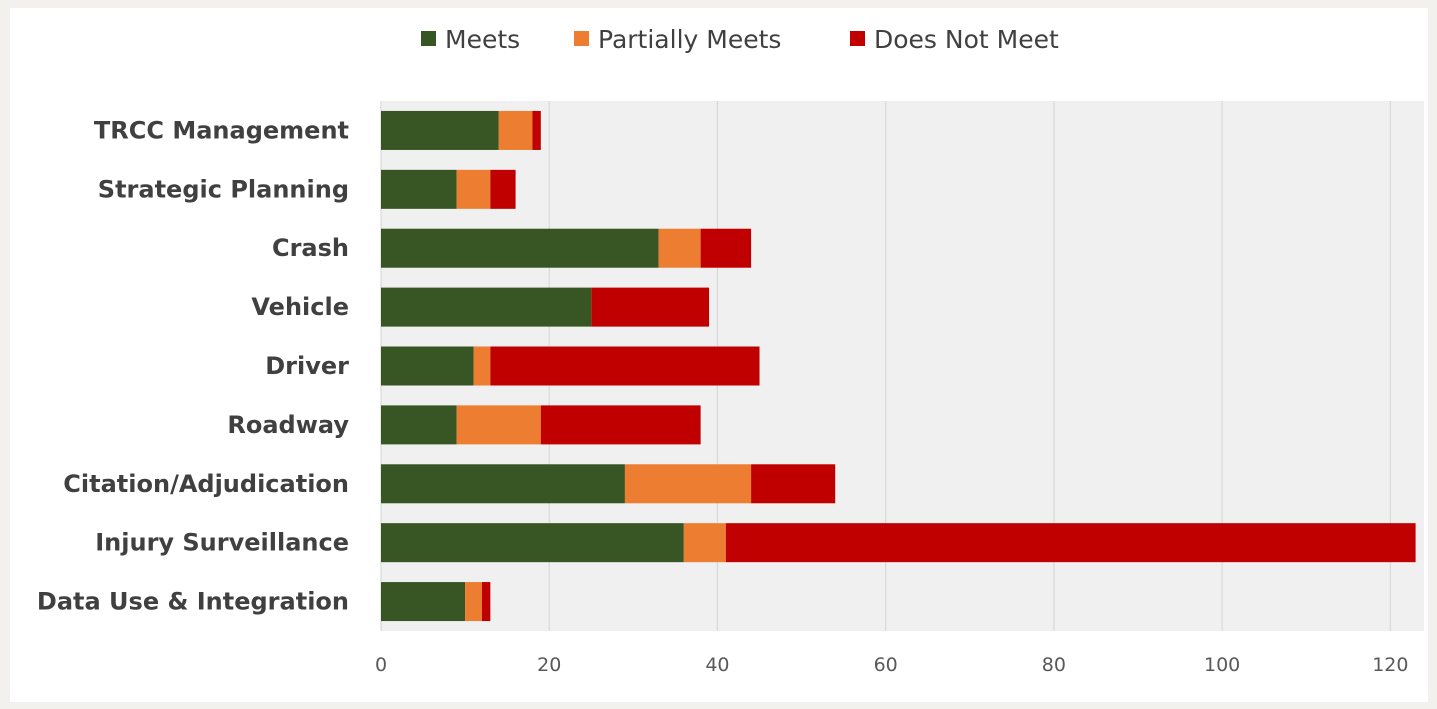 The image size is (1437, 709). I want to click on legend: Meets Partially Meets Does Not Meet, so click(740, 39).